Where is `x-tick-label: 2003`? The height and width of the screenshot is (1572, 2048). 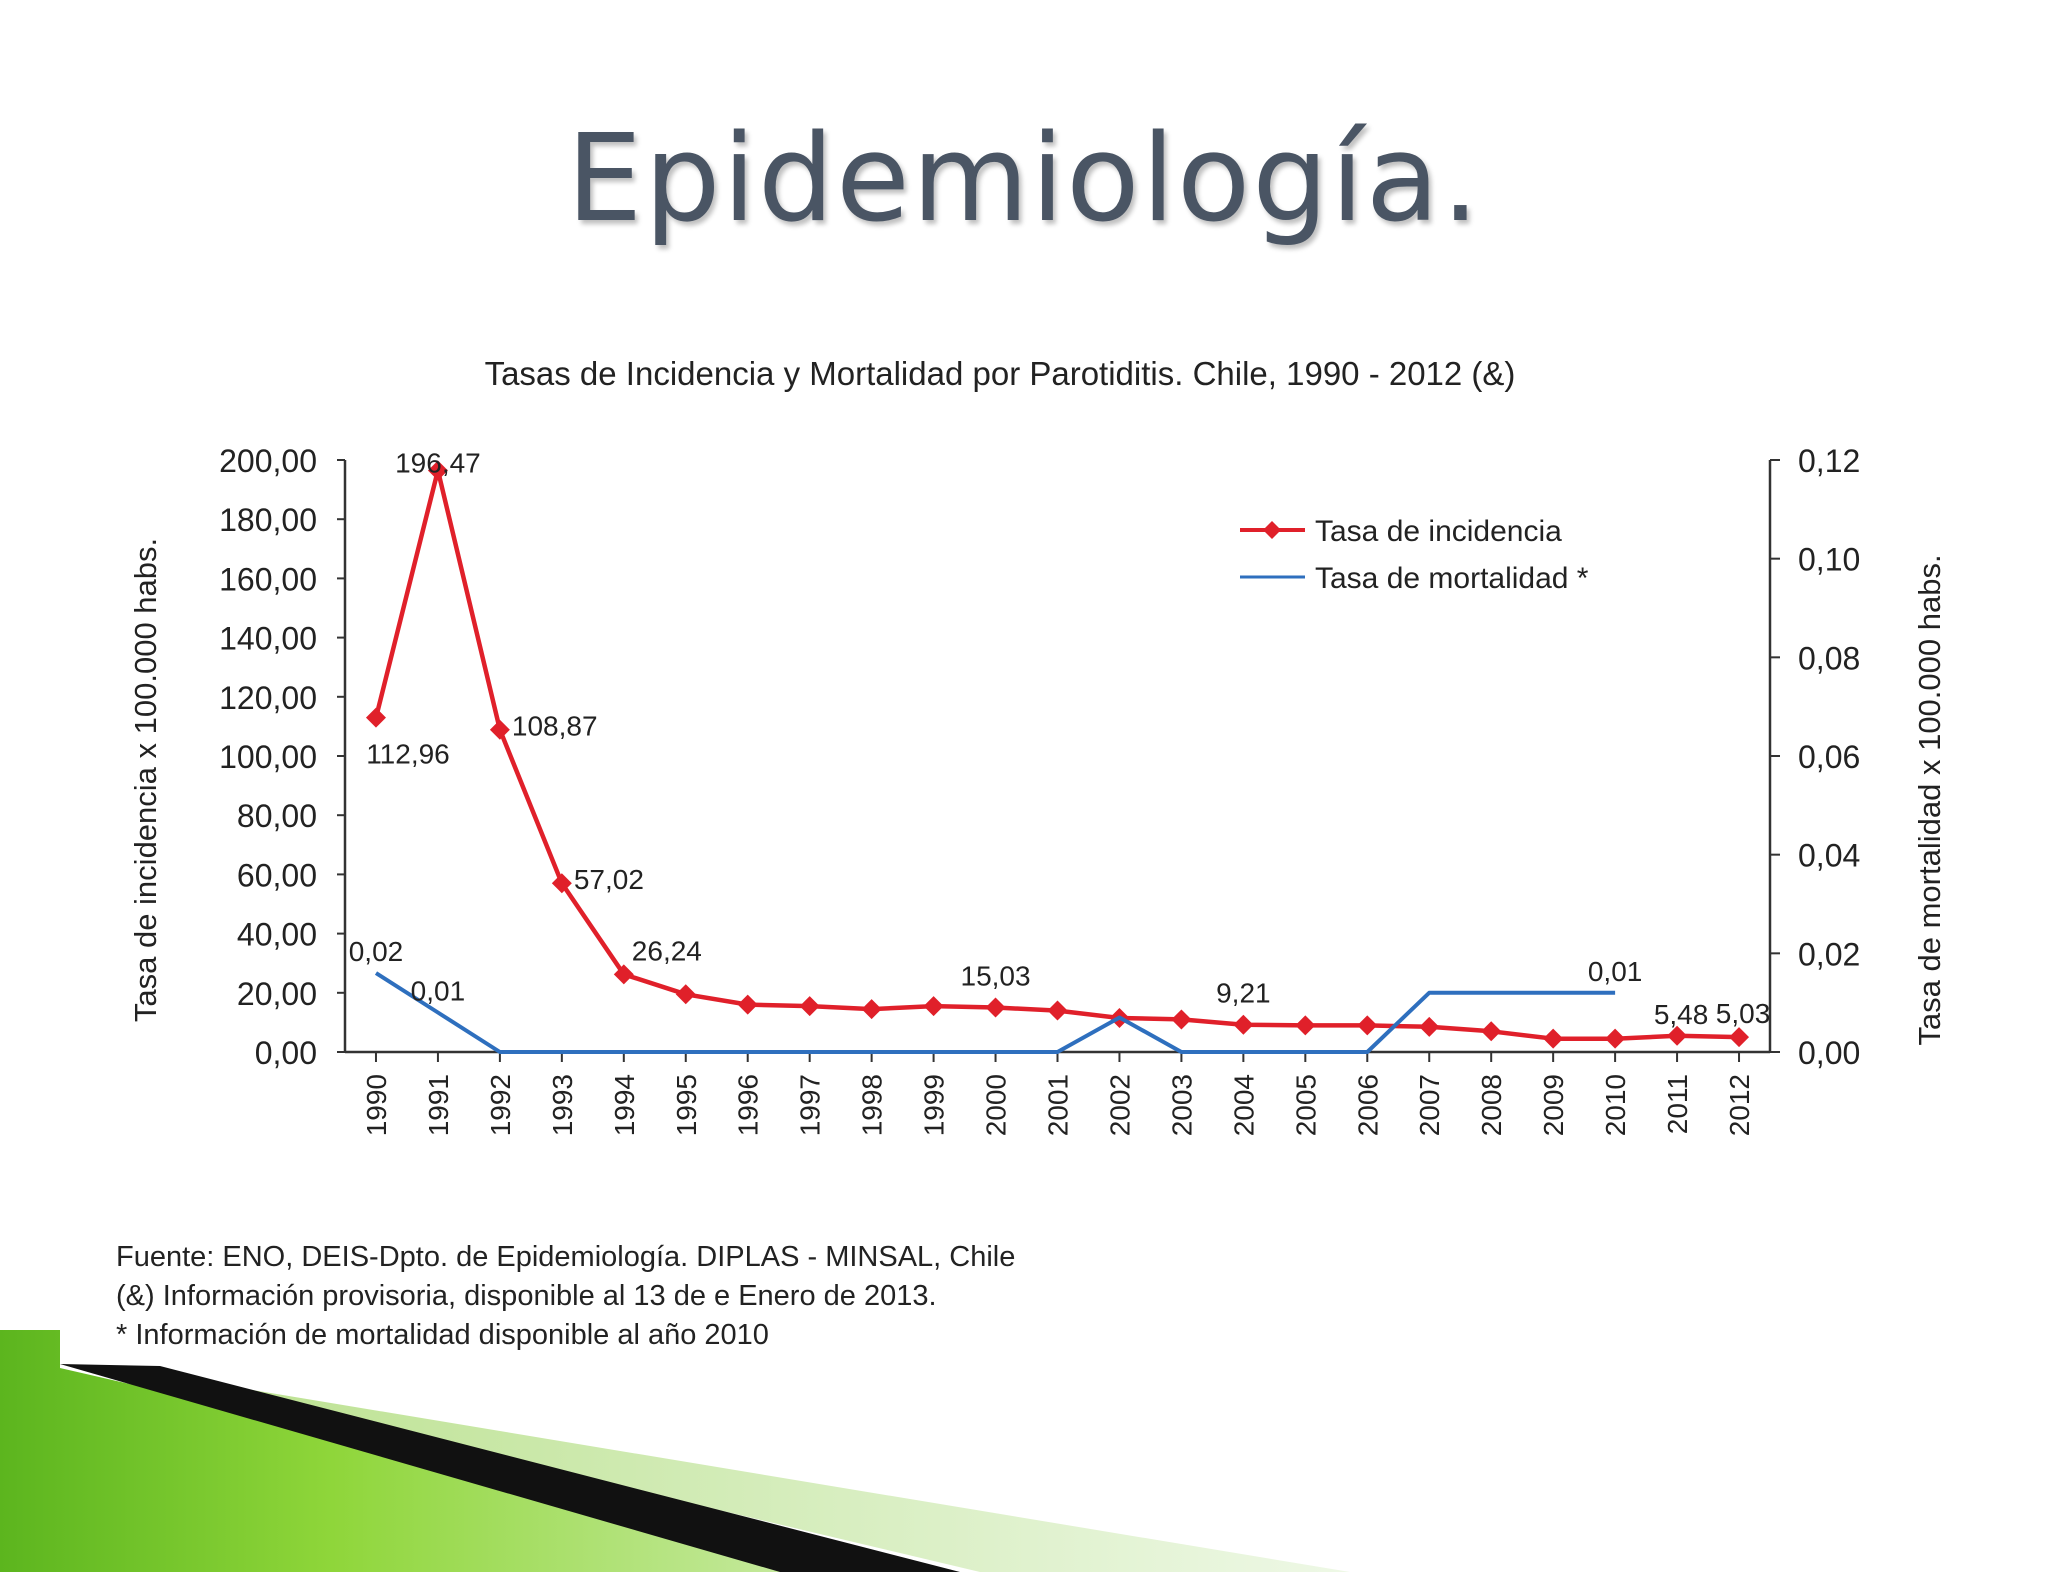
x-tick-label: 2003 is located at coordinates (1181, 1105).